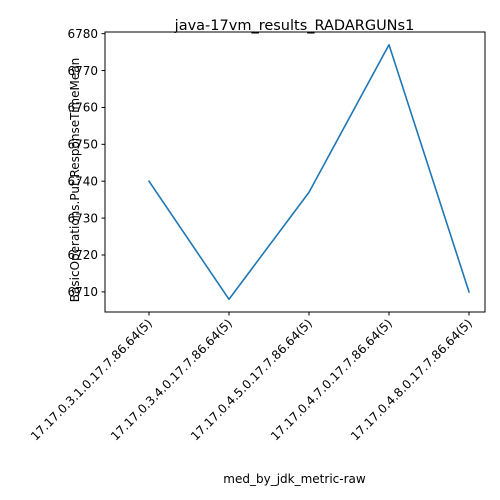 This screenshot has width=500, height=500. I want to click on y-tick-label: 6770, so click(82, 71).